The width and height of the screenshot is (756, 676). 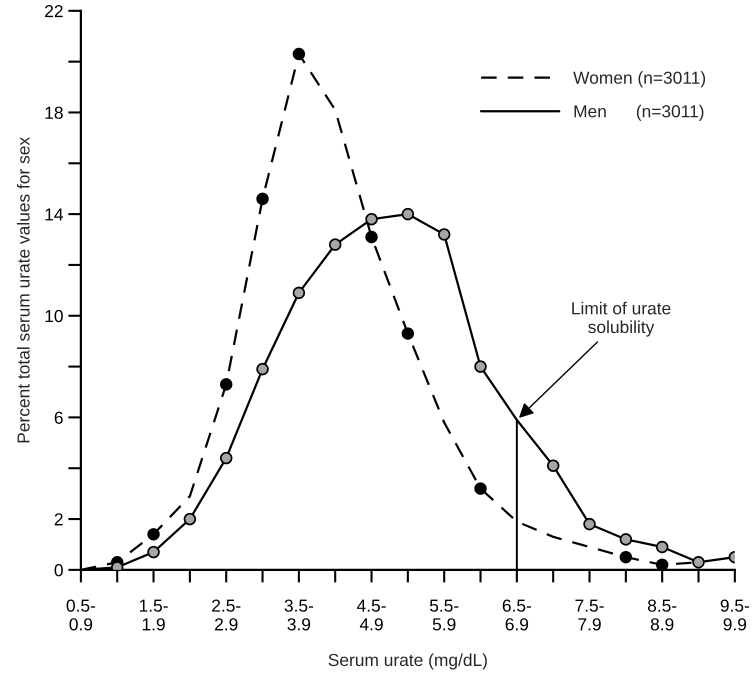 What do you see at coordinates (154, 615) in the screenshot?
I see `x-tick-label: 1.5- 1.9` at bounding box center [154, 615].